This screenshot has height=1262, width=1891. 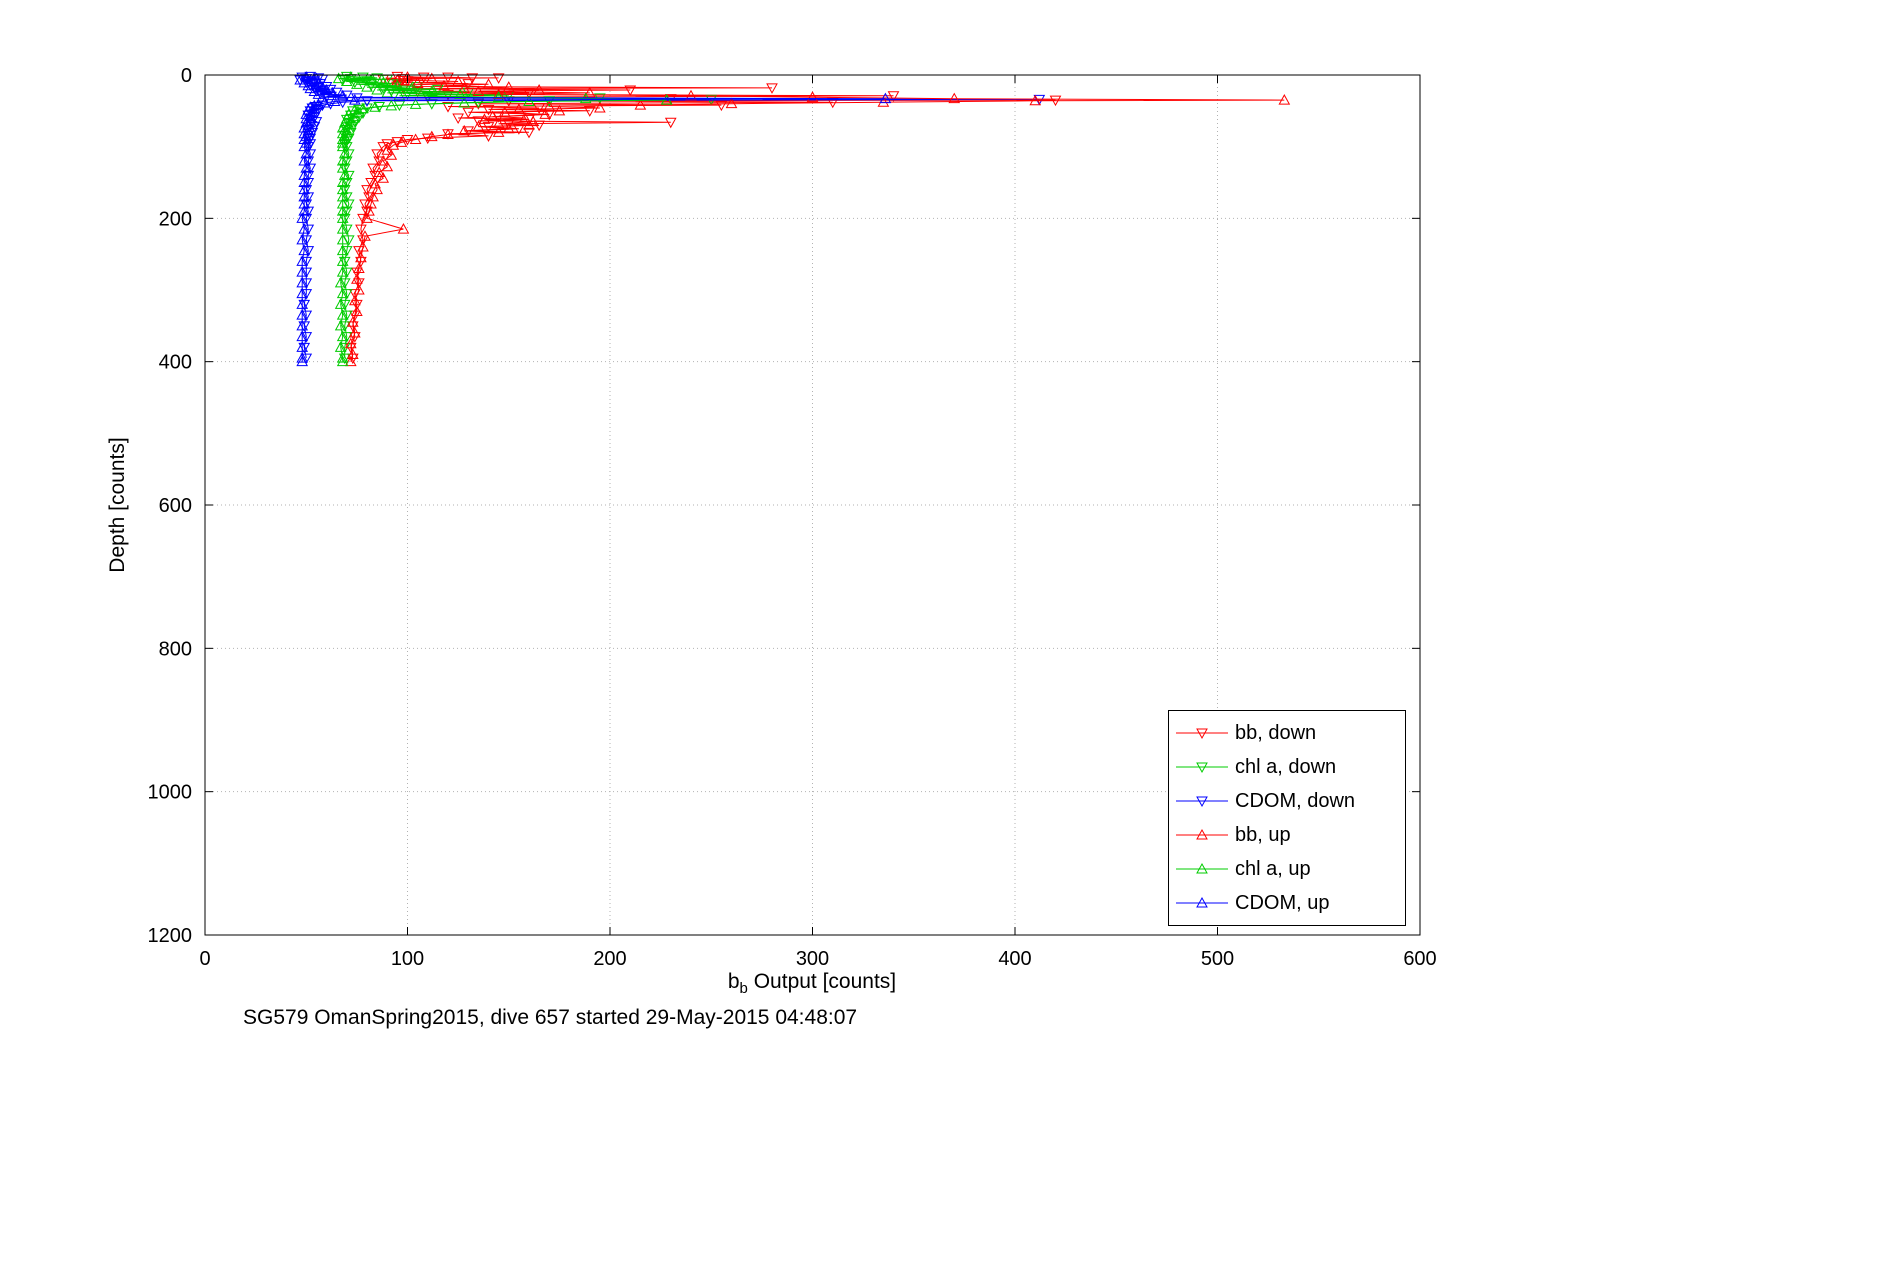 What do you see at coordinates (1282, 902) in the screenshot?
I see `legend-entry-label: CDOM, up` at bounding box center [1282, 902].